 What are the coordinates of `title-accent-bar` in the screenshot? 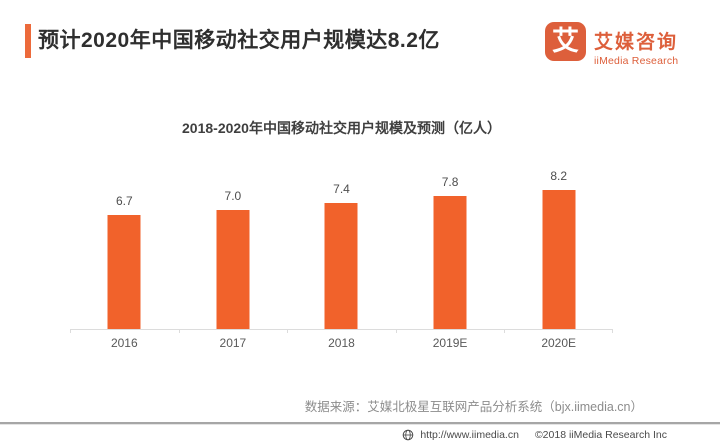 It's located at (28, 41).